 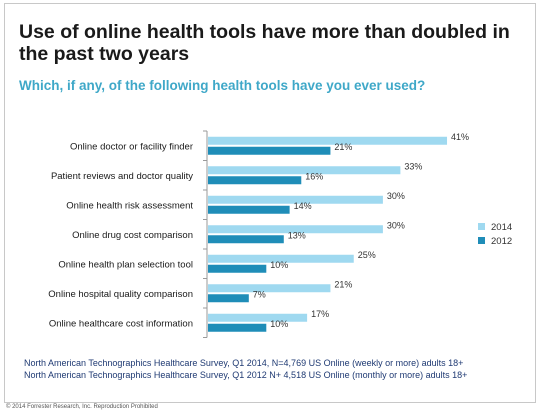 I want to click on data-label-2014-3: 30%, so click(x=396, y=225).